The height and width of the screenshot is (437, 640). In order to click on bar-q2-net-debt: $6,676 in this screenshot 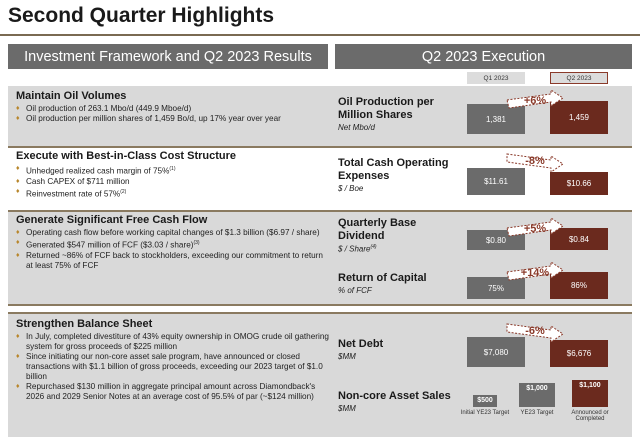, I will do `click(579, 353)`.